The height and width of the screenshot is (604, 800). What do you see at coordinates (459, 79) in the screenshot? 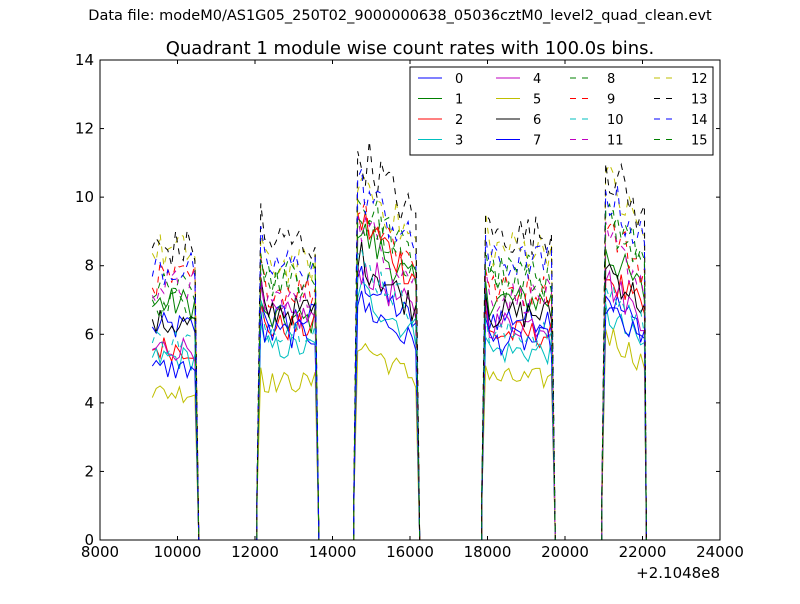
I see `legend-label-0: 0` at bounding box center [459, 79].